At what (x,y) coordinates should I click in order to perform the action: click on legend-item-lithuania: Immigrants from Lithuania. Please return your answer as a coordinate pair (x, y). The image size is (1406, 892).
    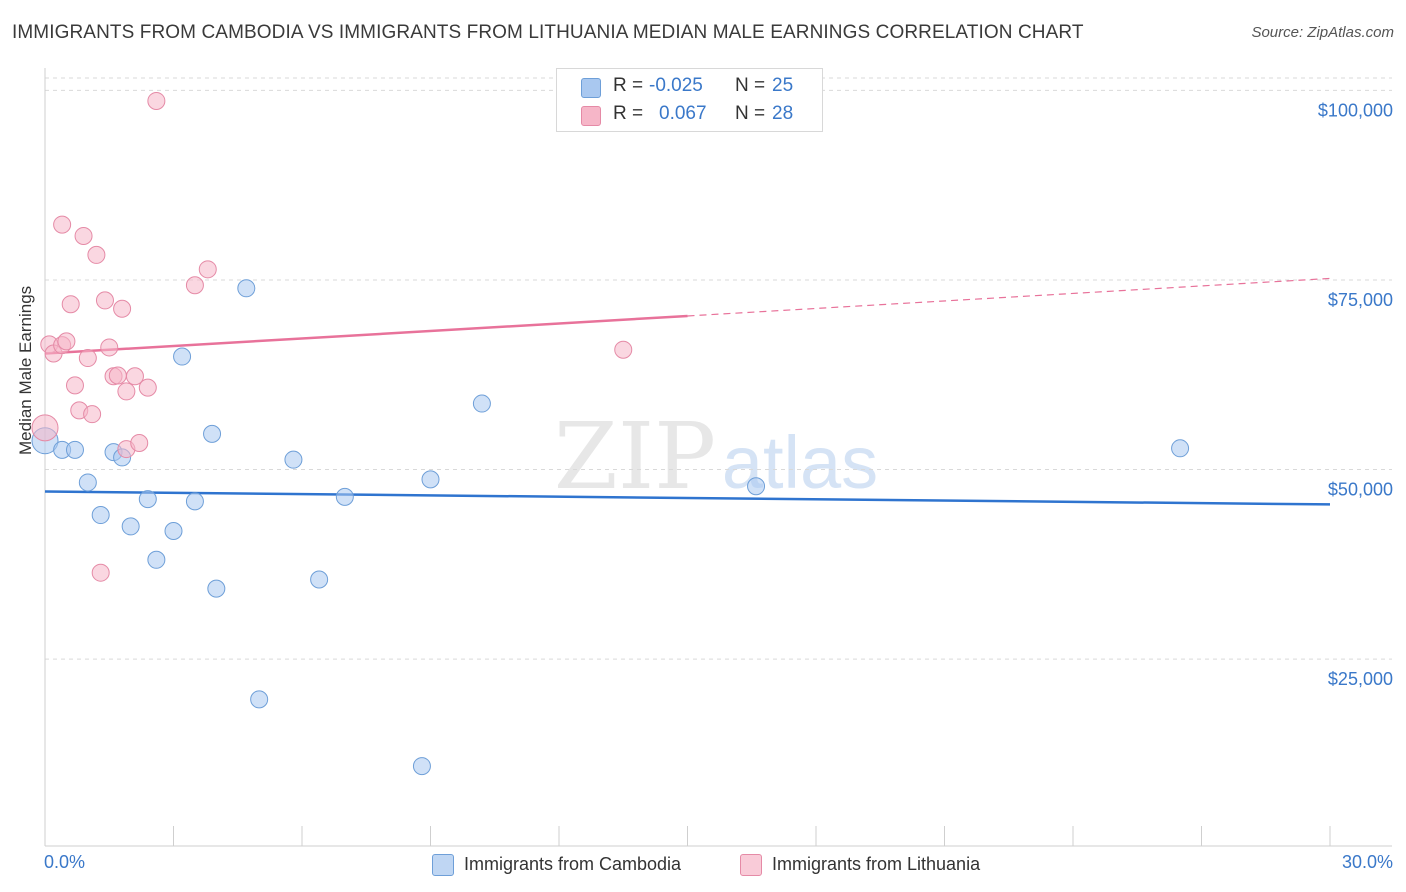
    Looking at the image, I should click on (885, 864).